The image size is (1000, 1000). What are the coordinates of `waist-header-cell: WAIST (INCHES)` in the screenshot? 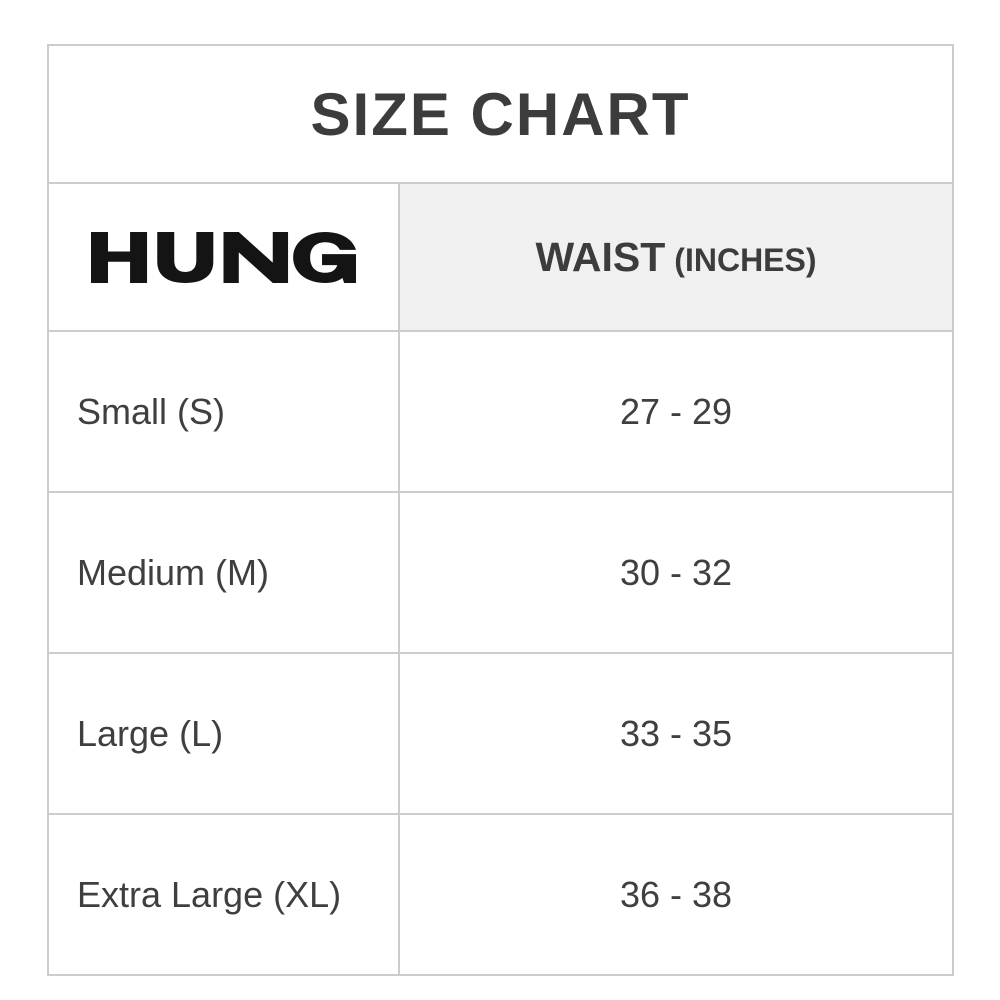 It's located at (676, 257).